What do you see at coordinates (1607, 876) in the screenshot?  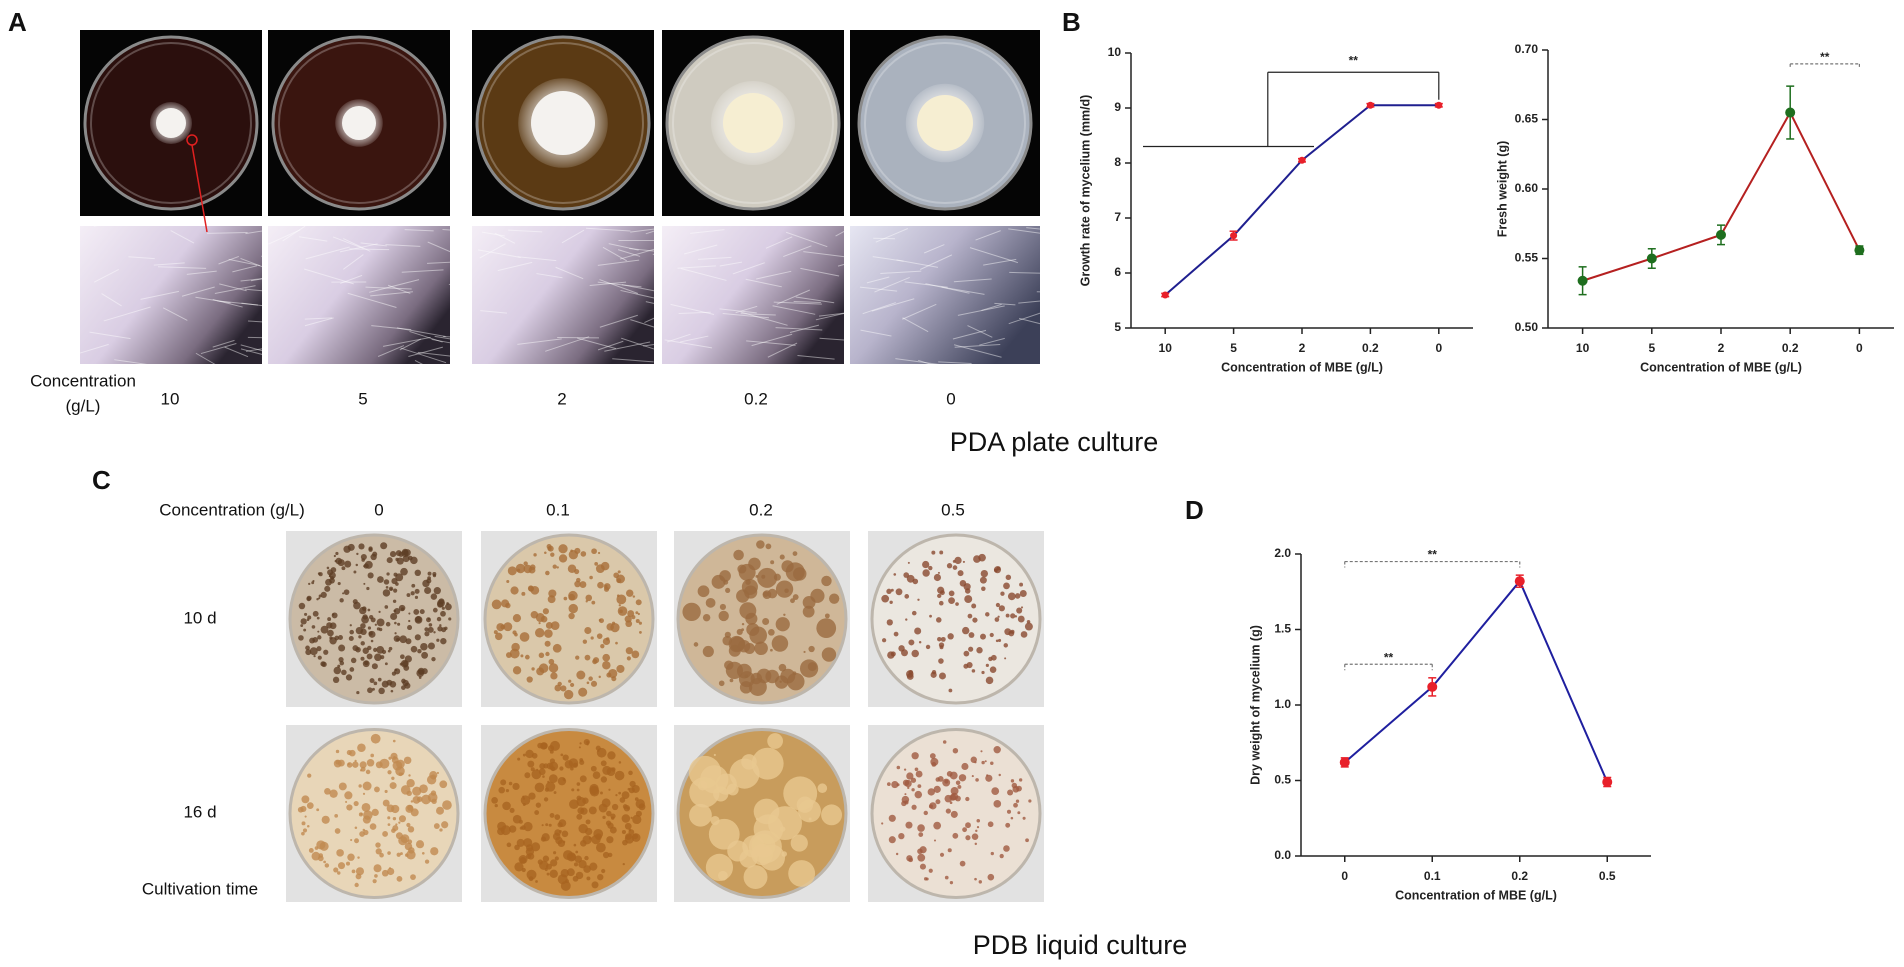 I see `x-tick-label: 0.5` at bounding box center [1607, 876].